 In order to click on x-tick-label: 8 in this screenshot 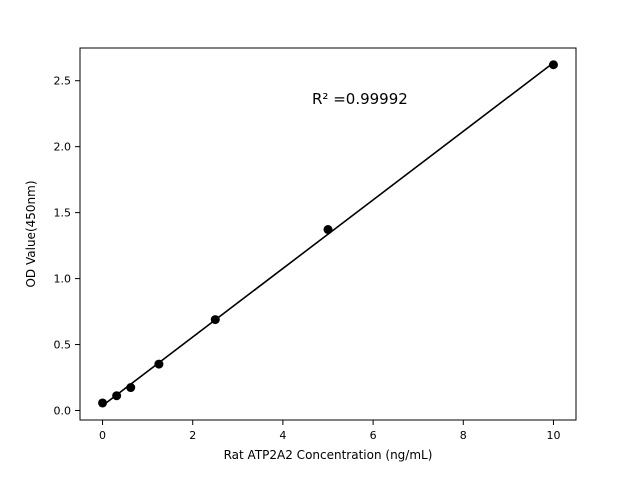, I will do `click(463, 435)`.